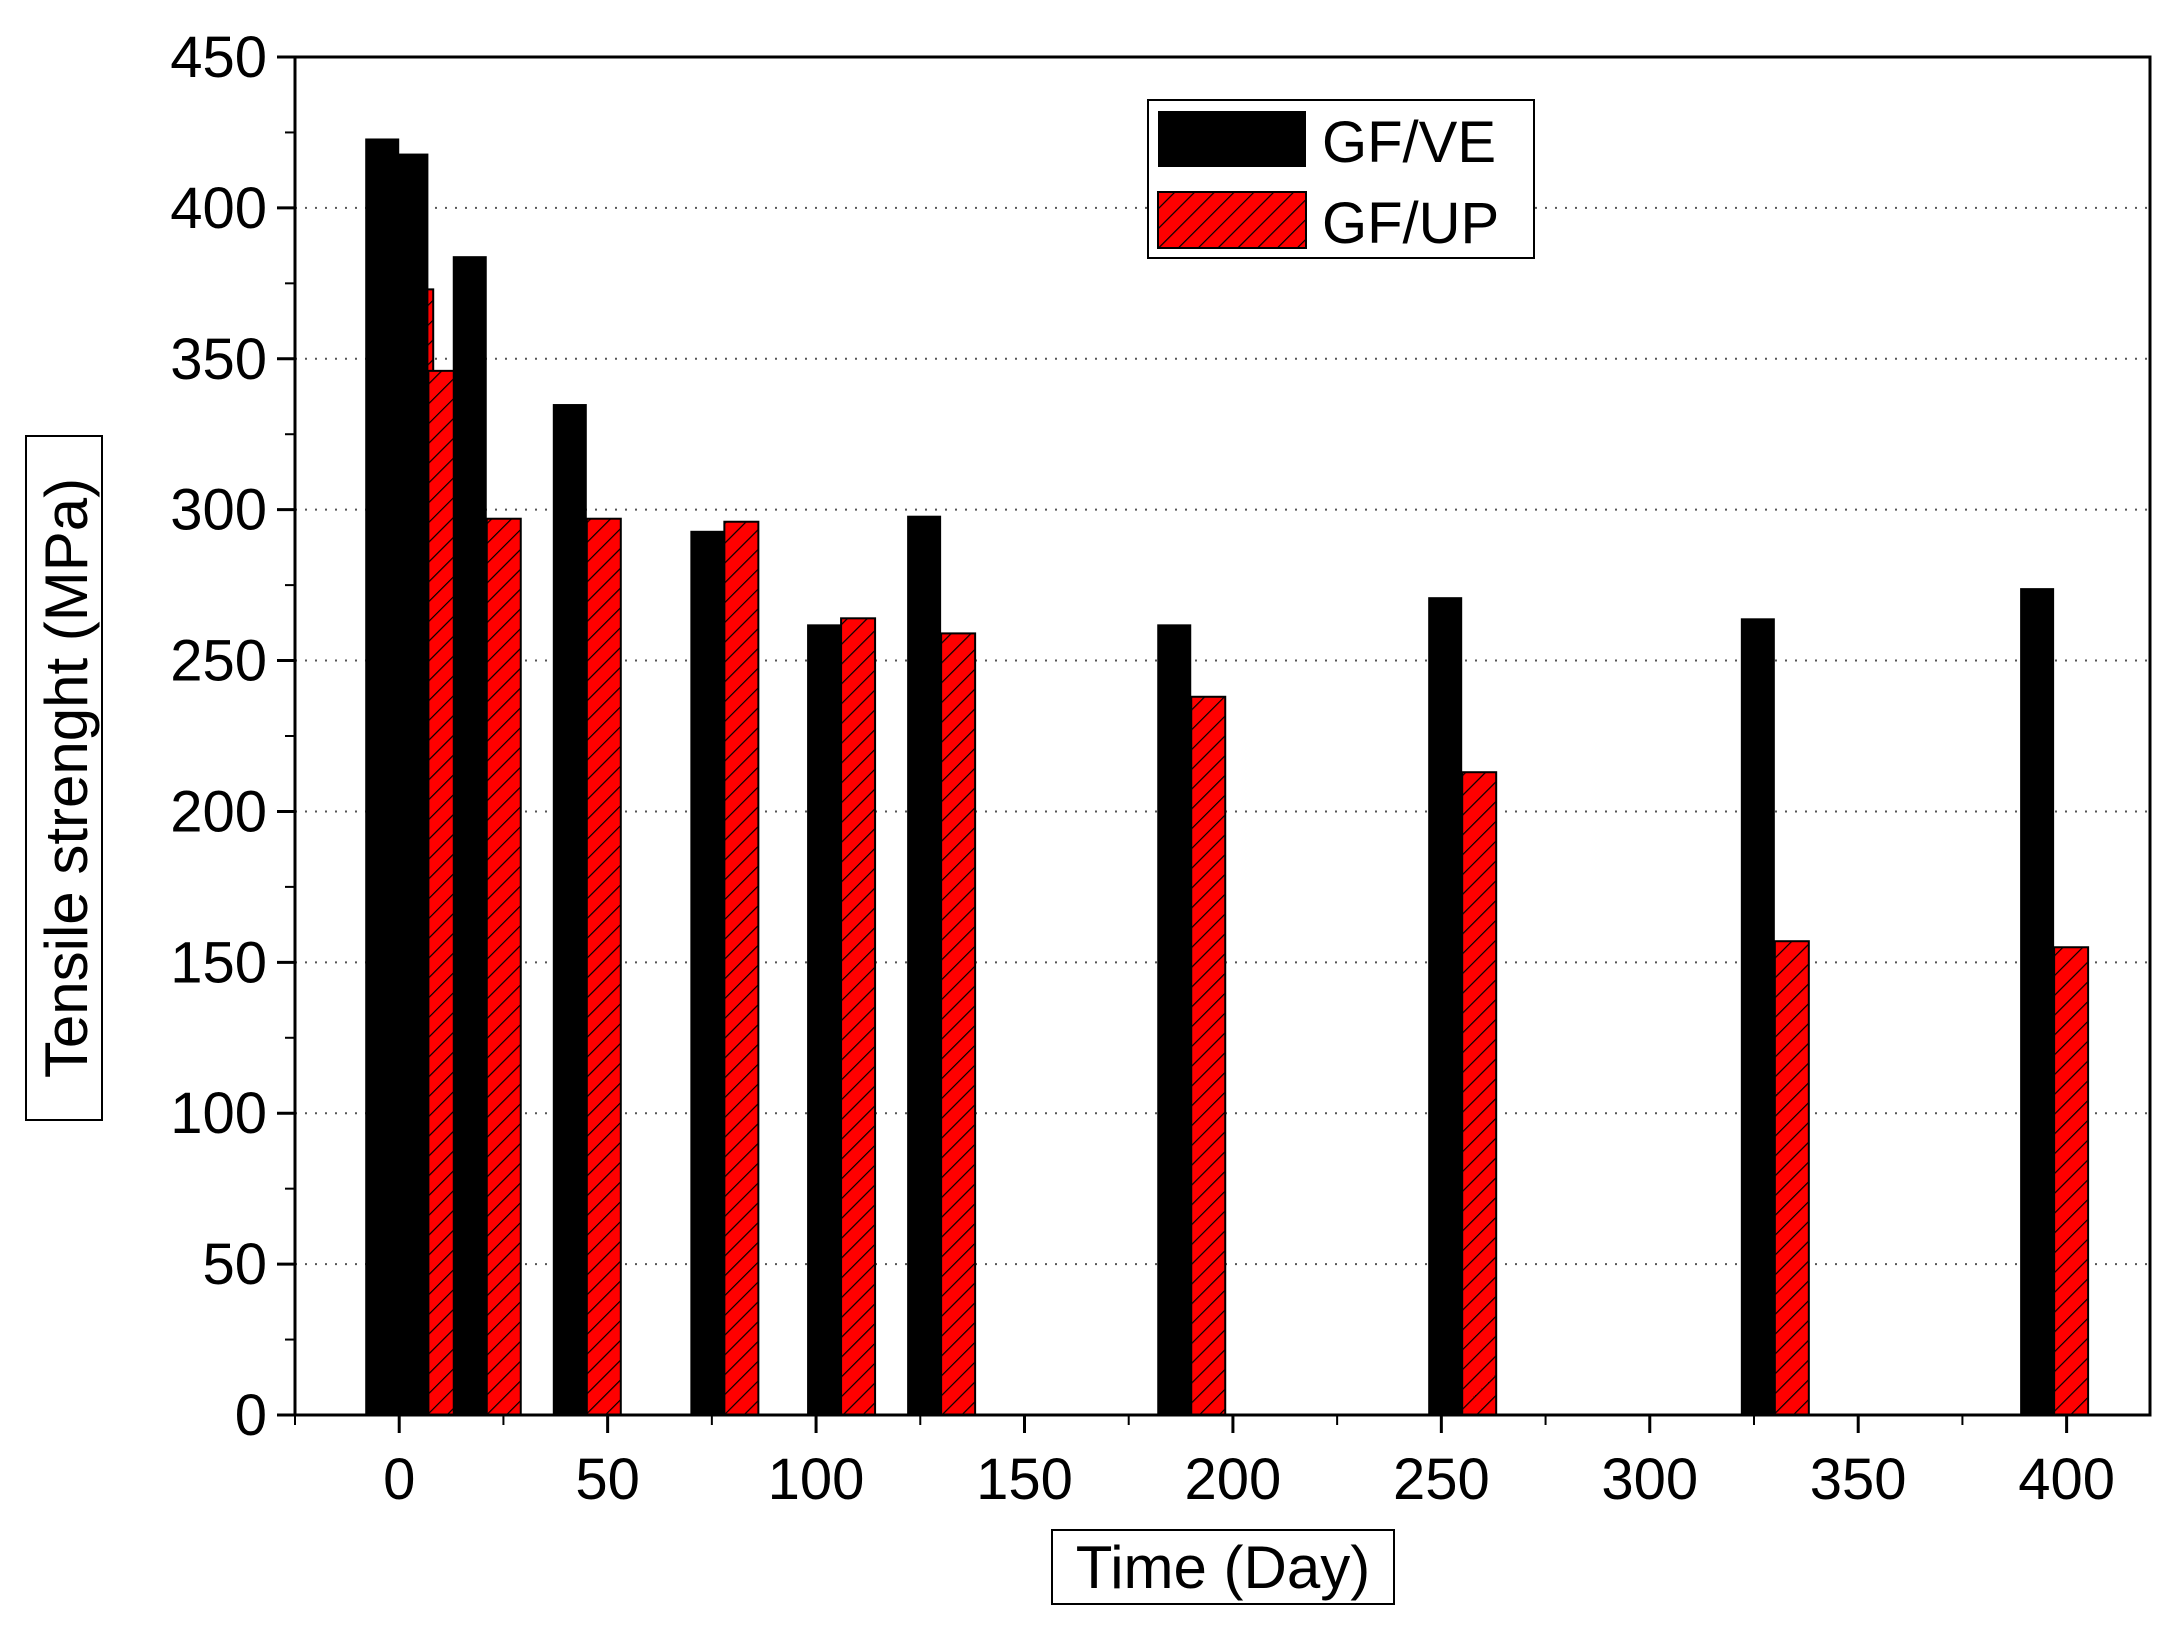 The height and width of the screenshot is (1625, 2184). What do you see at coordinates (234, 1264) in the screenshot?
I see `y-tick-label: 50` at bounding box center [234, 1264].